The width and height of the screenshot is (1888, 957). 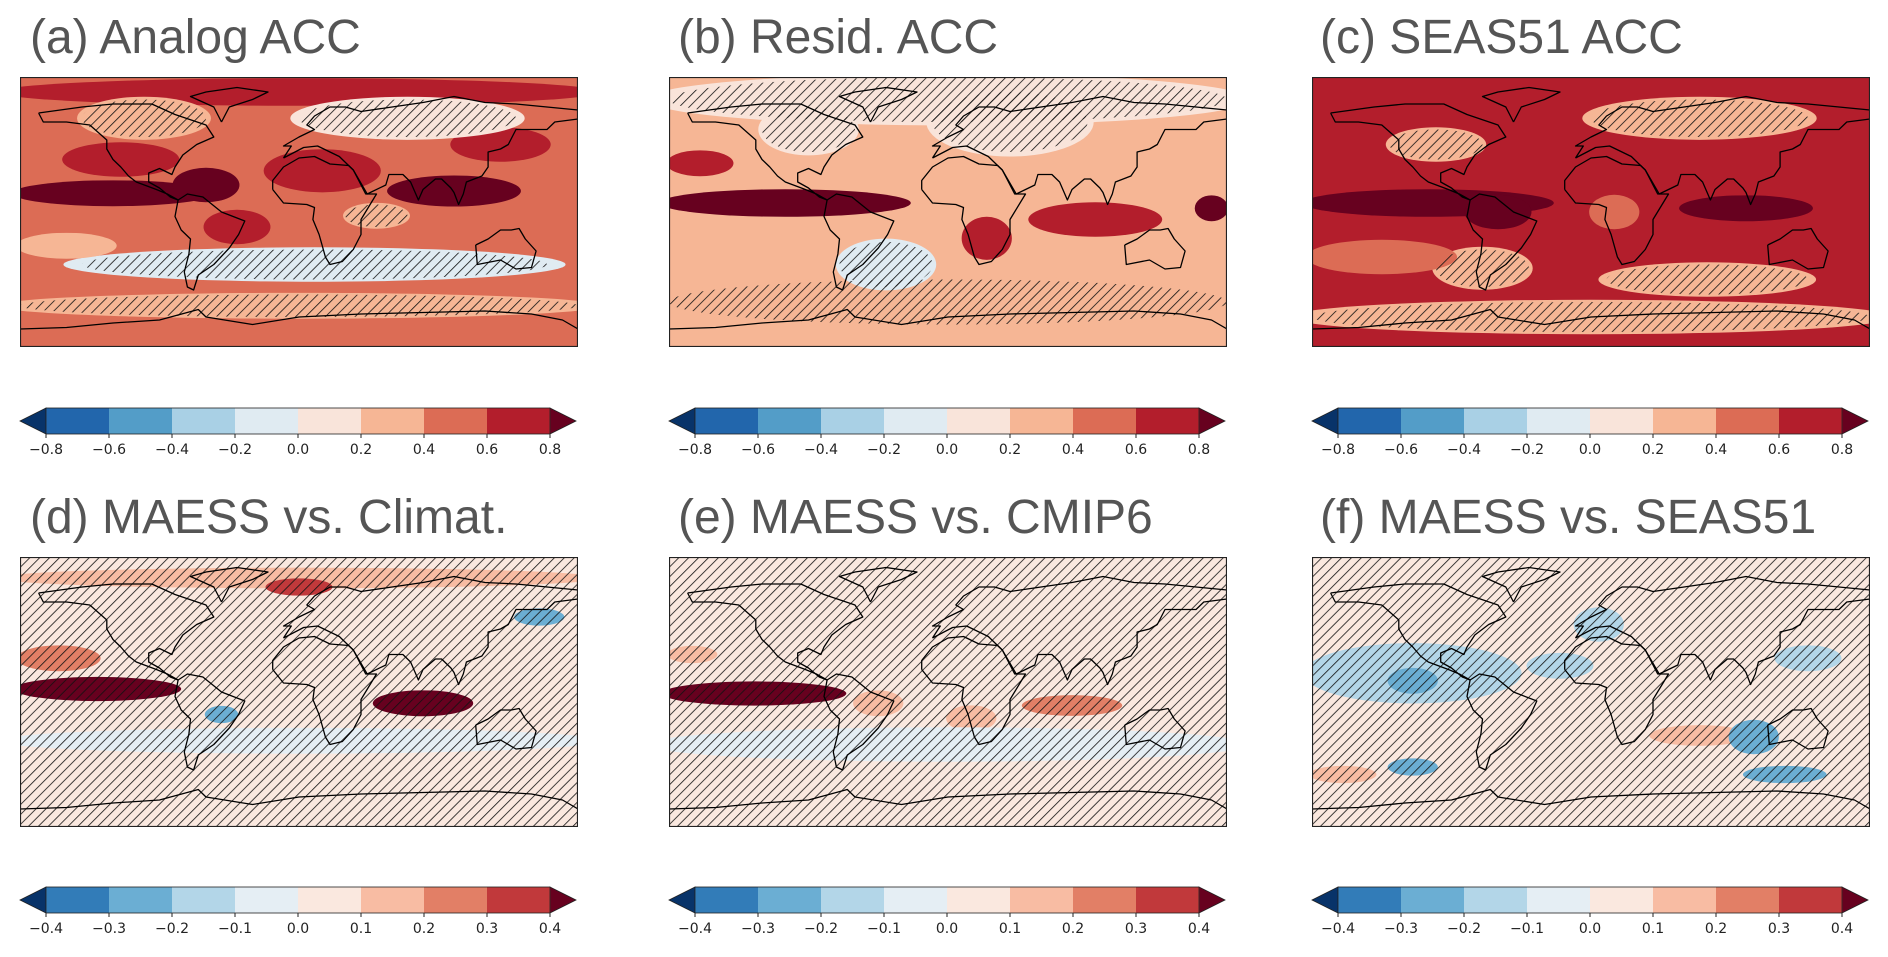 I want to click on panel-title-f: (f) MAESS vs. SEAS51, so click(x=1568, y=517).